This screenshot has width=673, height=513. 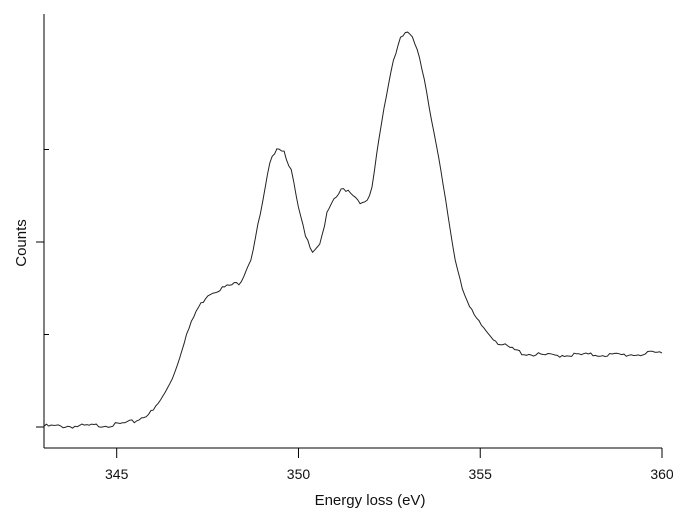 What do you see at coordinates (42, 288) in the screenshot?
I see `y-ticks` at bounding box center [42, 288].